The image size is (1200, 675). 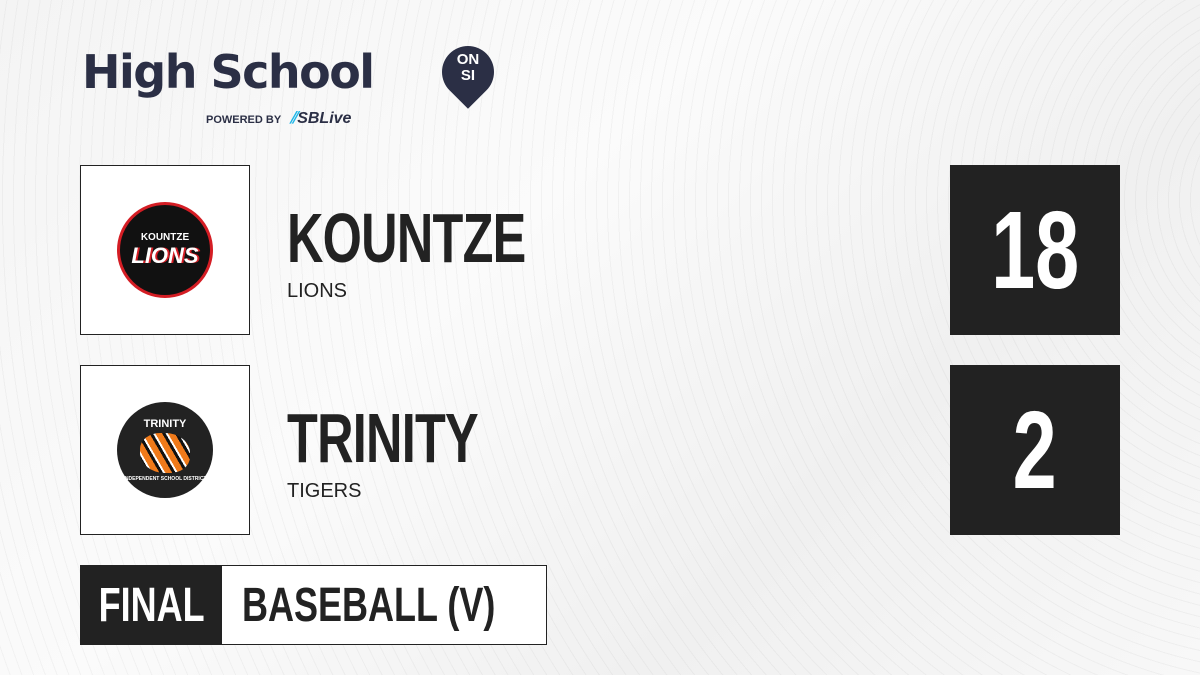 I want to click on score-value: 18, so click(x=1035, y=250).